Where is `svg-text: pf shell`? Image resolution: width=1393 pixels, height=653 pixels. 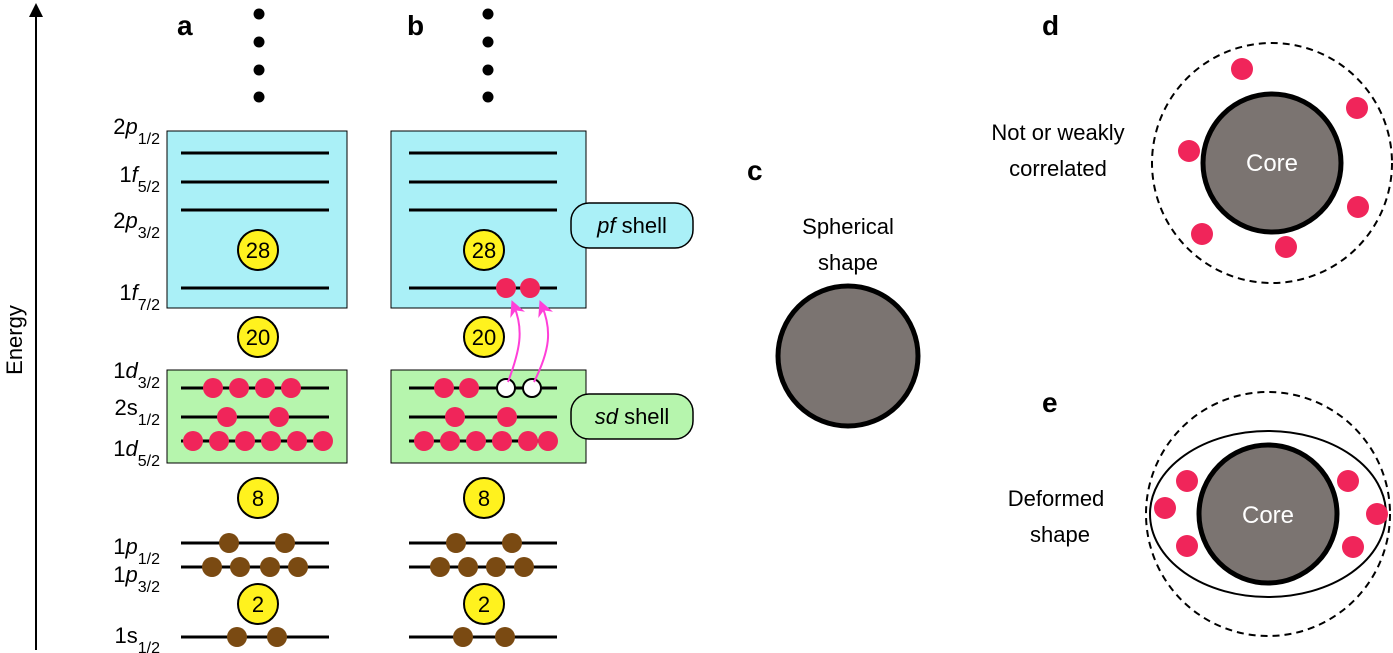
svg-text: pf shell is located at coordinates (631, 225).